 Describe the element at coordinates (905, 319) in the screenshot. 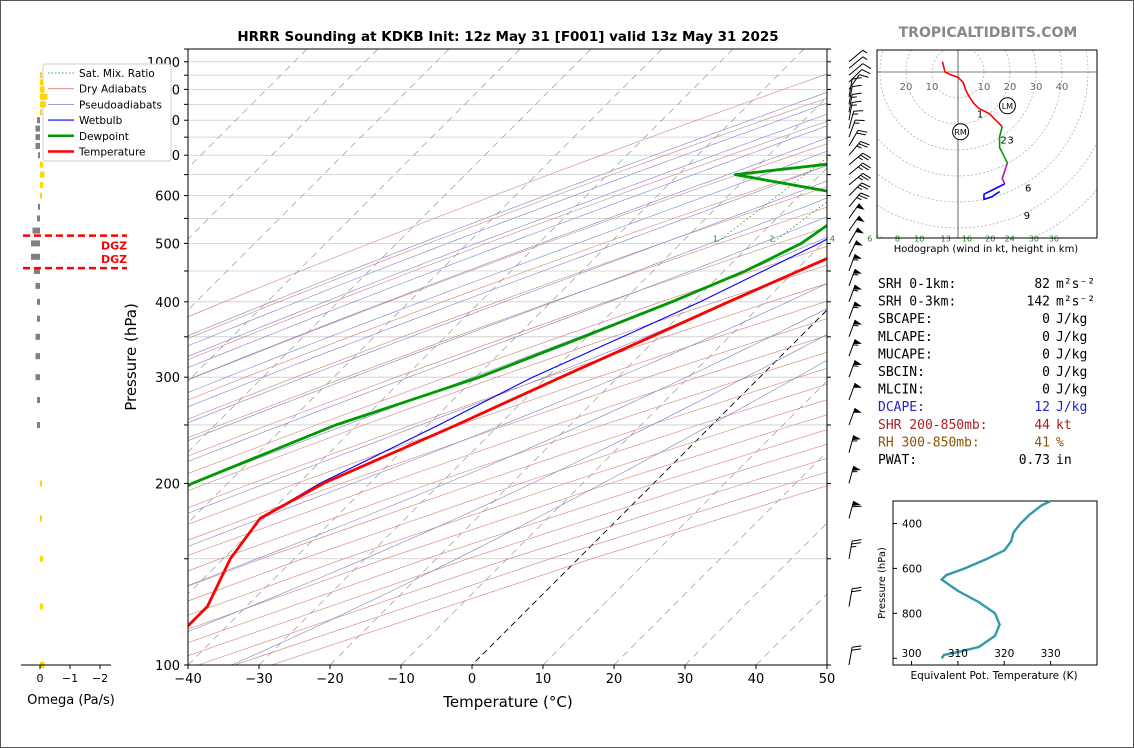

I see `index-label: SBCAPE:` at that location.